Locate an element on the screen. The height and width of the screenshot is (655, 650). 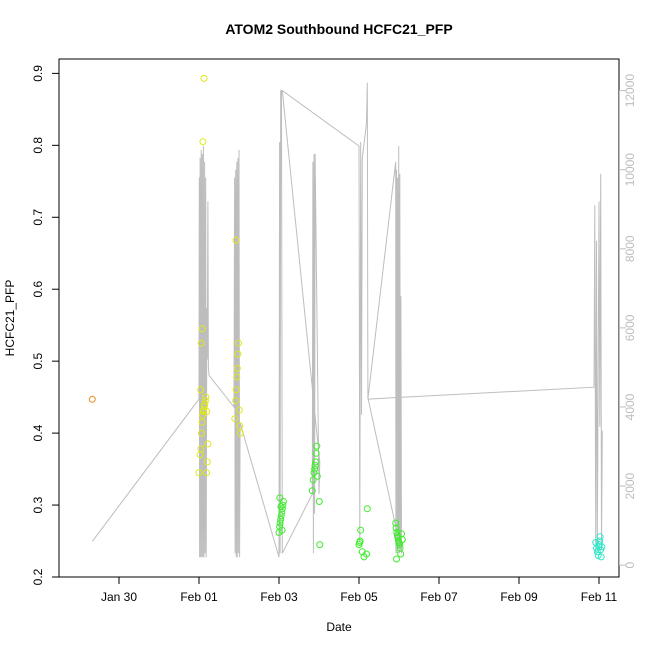
x-tick-label: Feb 01 is located at coordinates (199, 597).